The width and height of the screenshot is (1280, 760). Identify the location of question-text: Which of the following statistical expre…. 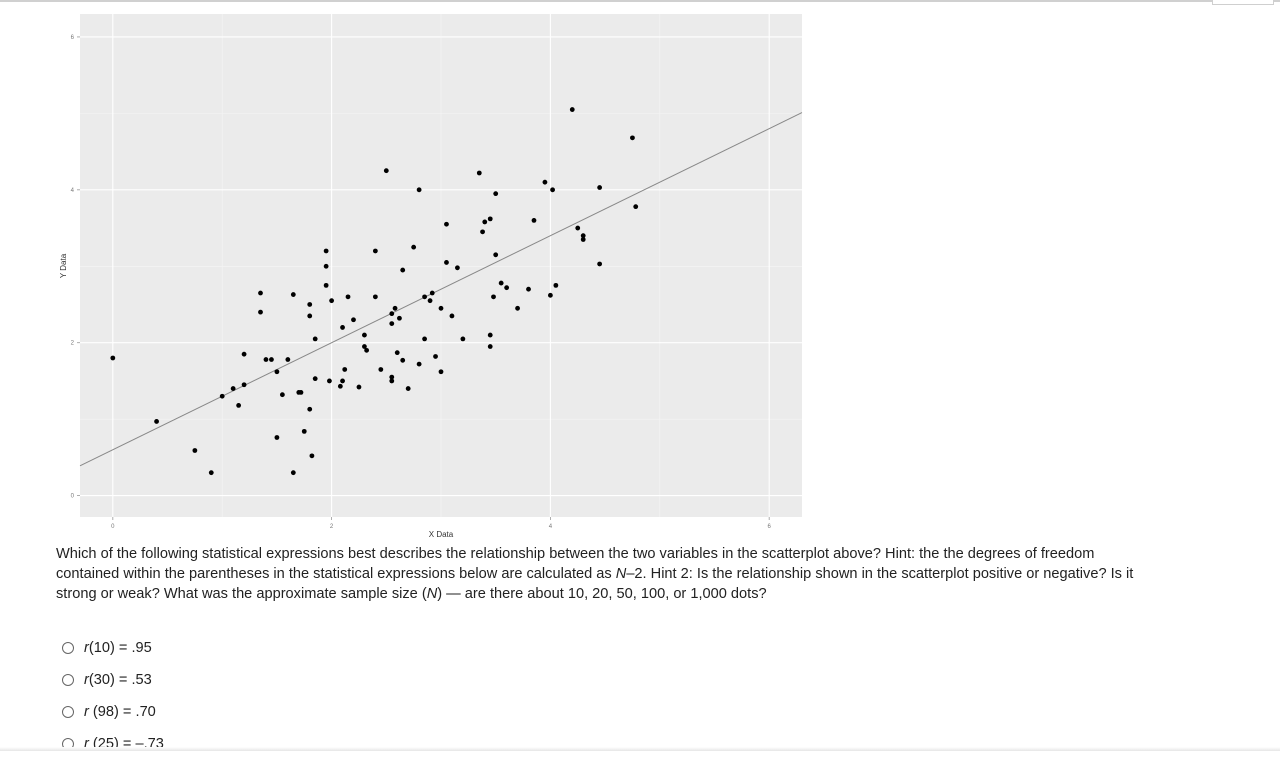
(596, 574).